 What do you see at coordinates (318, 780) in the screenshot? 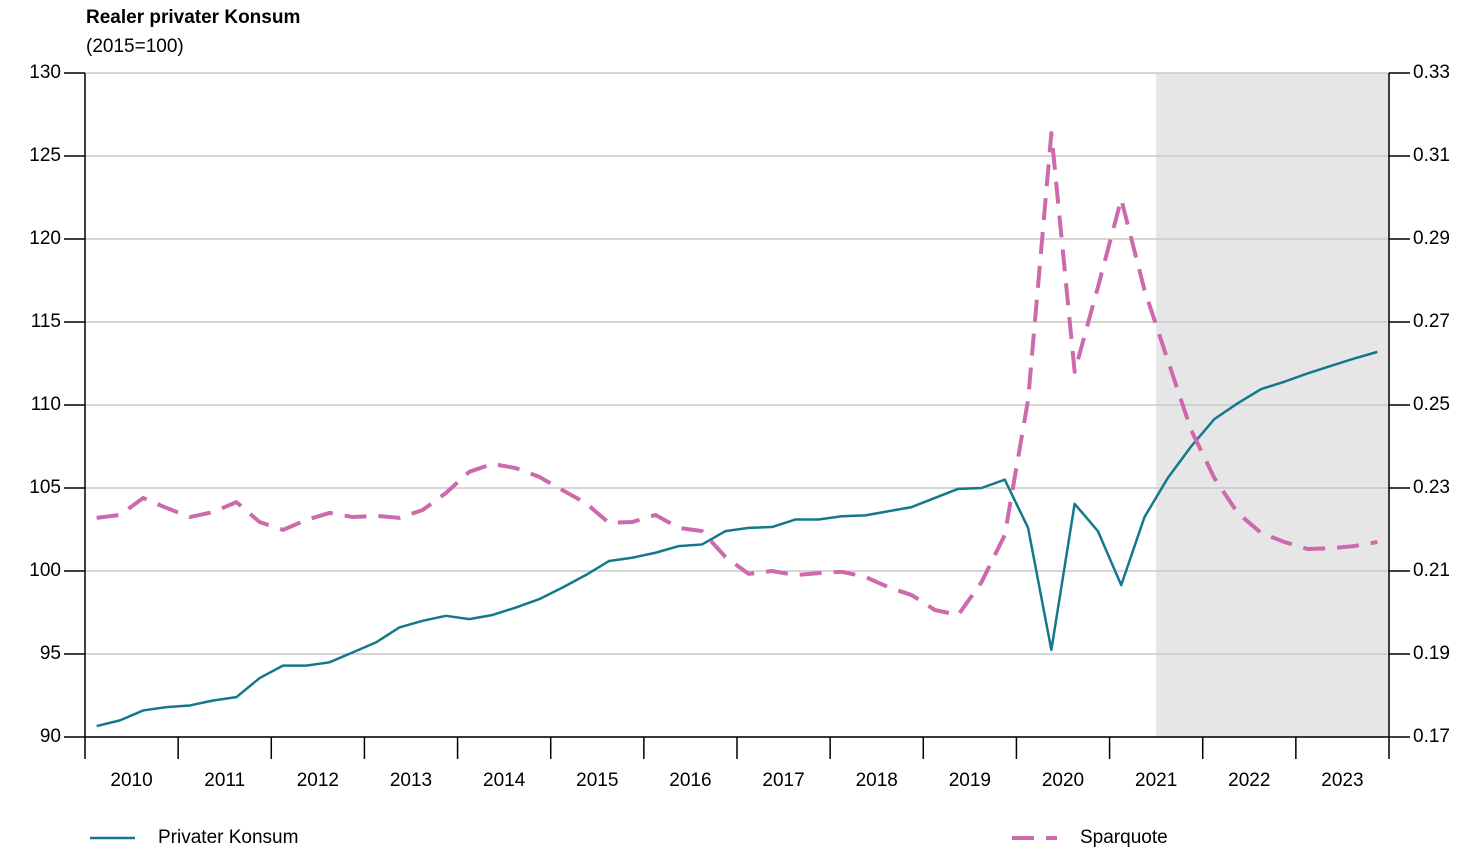
I see `x-tick-label: 2012` at bounding box center [318, 780].